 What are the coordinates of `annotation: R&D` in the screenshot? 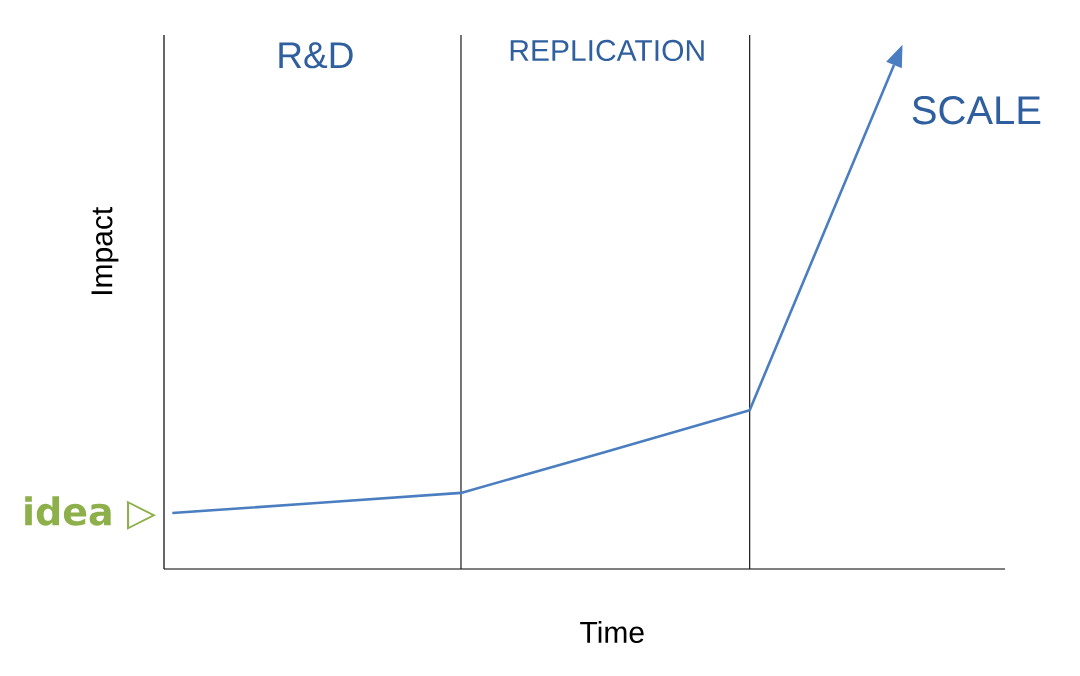 It's located at (316, 55).